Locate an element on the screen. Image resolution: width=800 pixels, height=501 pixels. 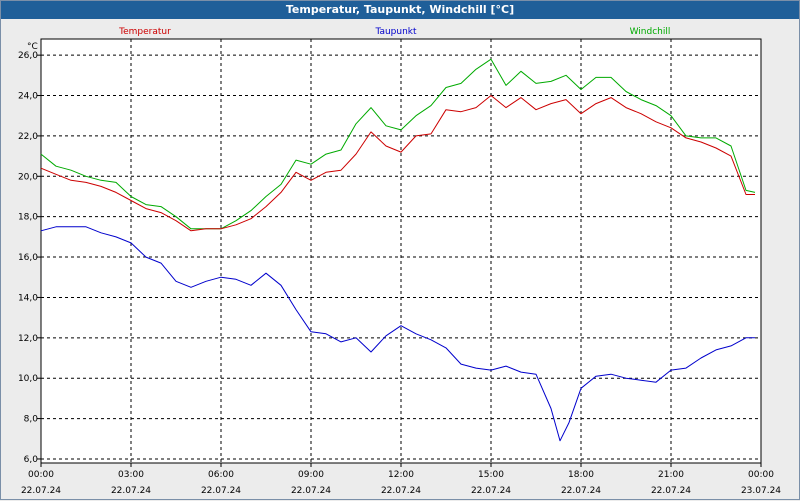
y-tick-label: 10,0 is located at coordinates (28, 379).